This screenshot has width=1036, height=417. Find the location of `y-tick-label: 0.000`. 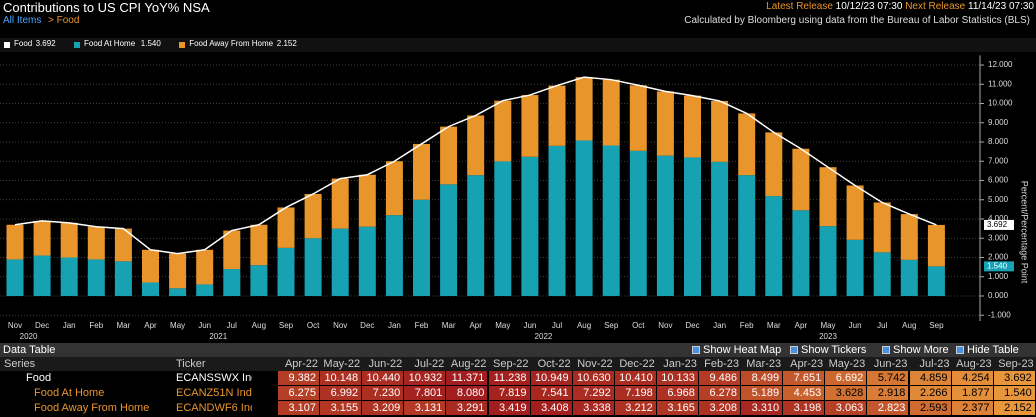

y-tick-label: 0.000 is located at coordinates (998, 295).